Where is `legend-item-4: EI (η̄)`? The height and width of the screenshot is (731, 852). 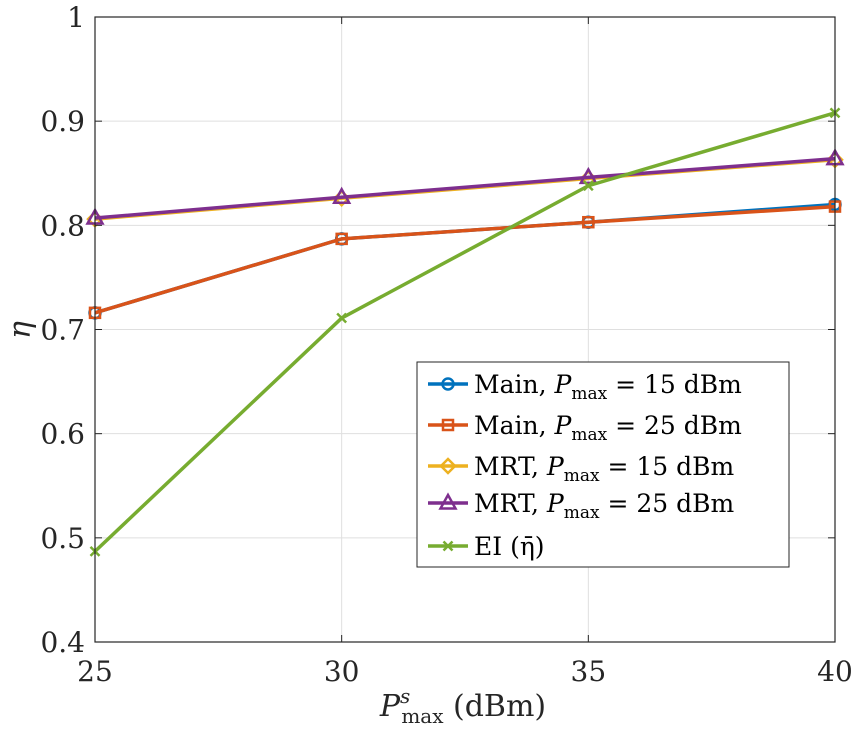 legend-item-4: EI (η̄) is located at coordinates (486, 546).